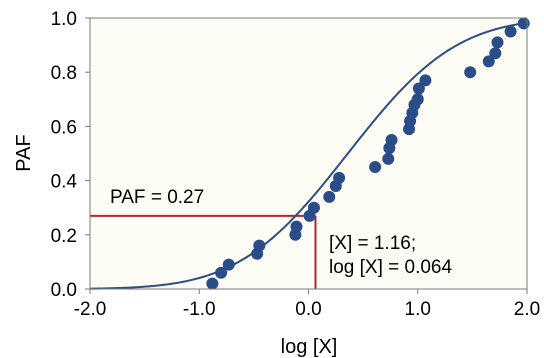 This screenshot has width=544, height=358. I want to click on y-tick-label: 0.0, so click(64, 290).